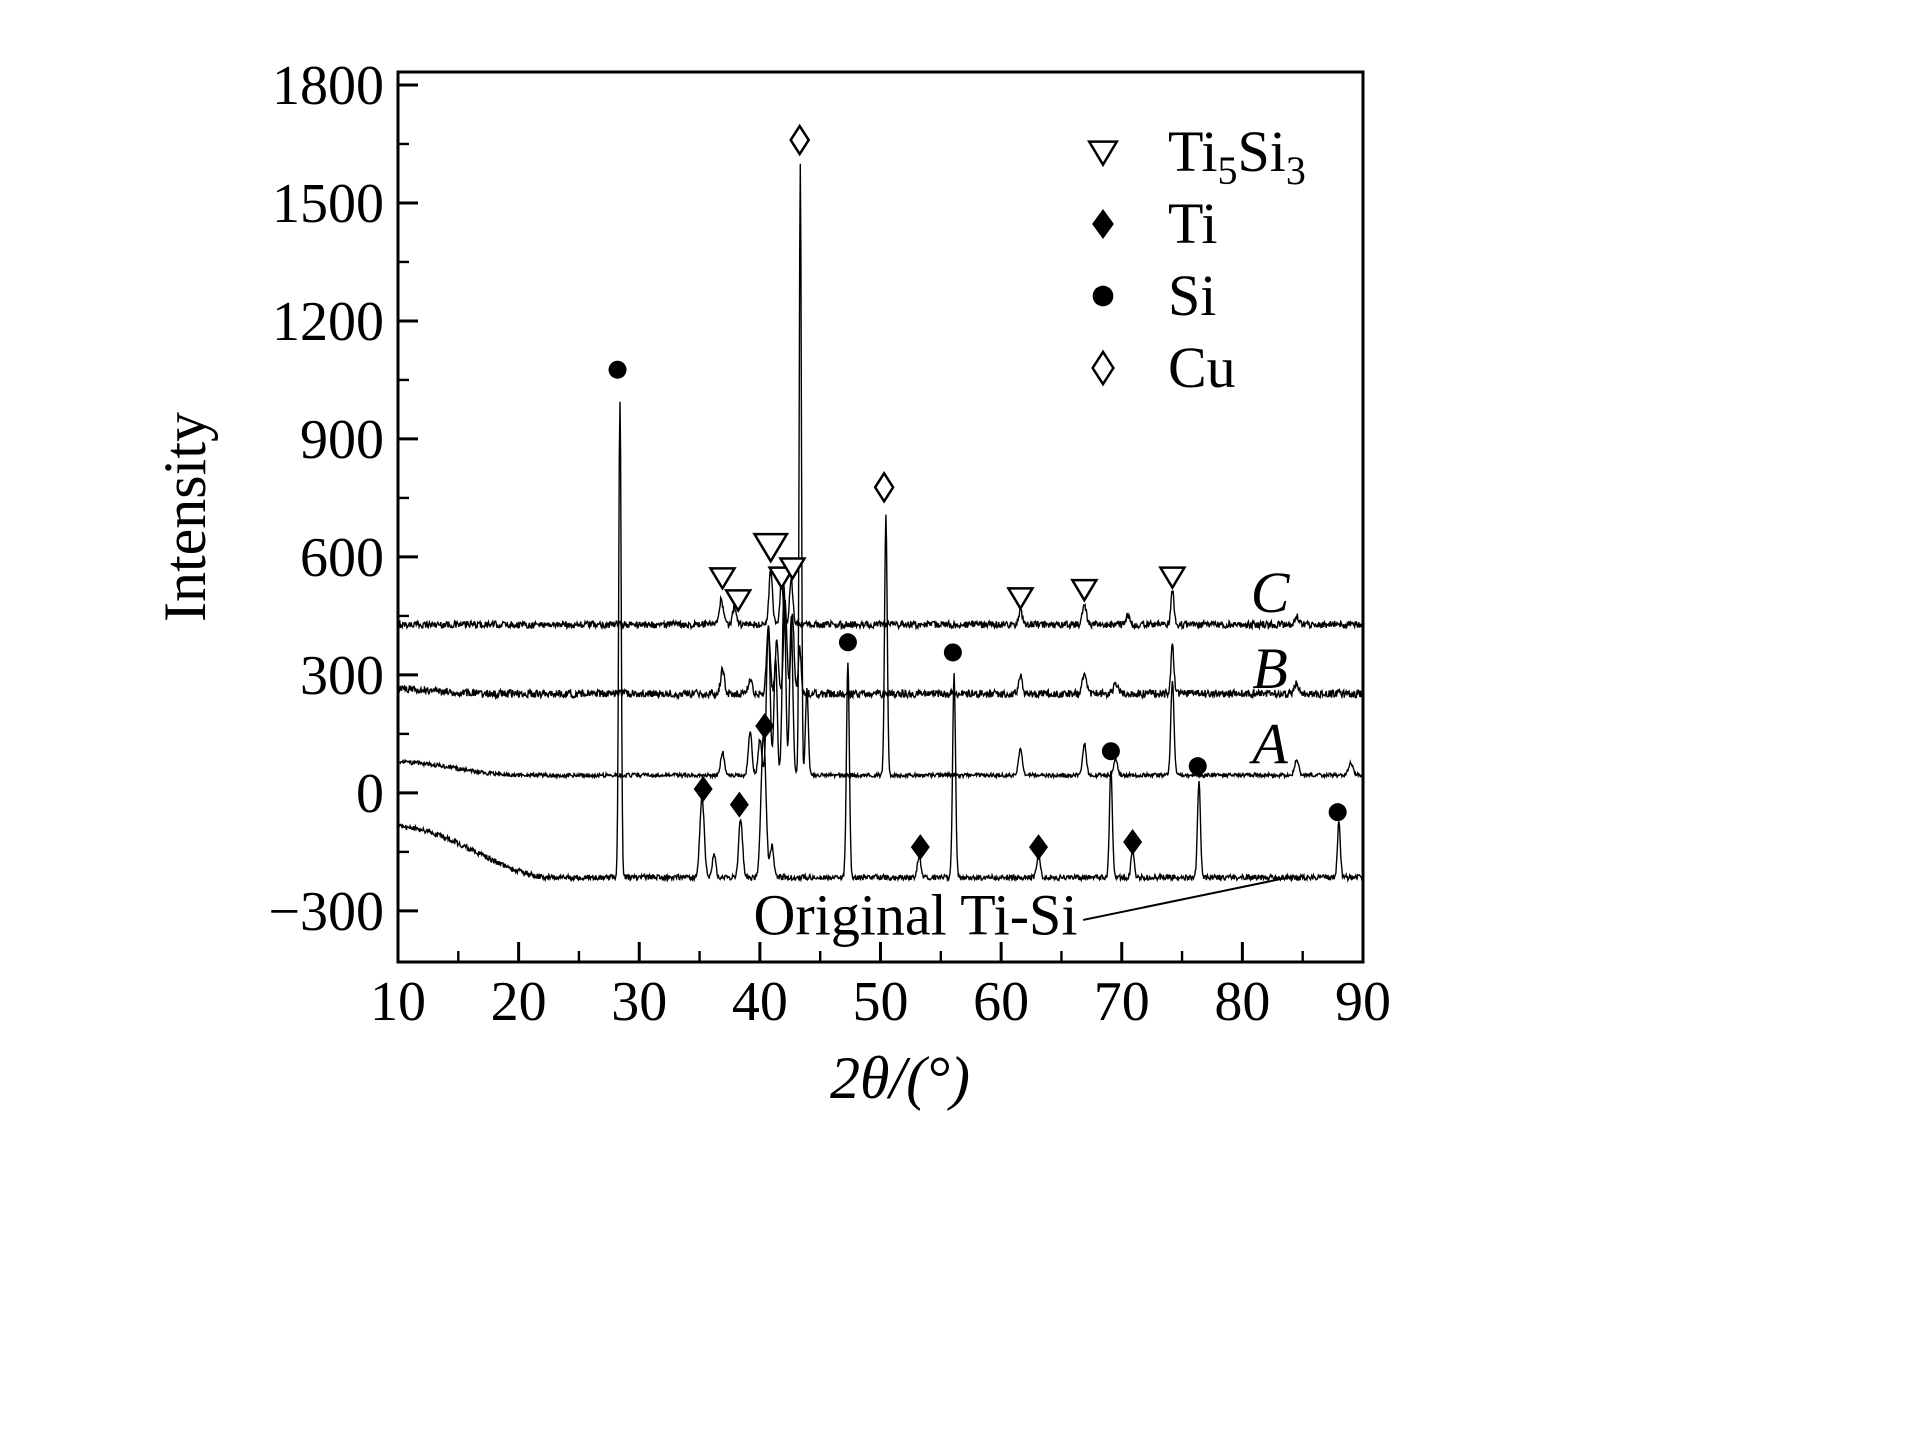 This screenshot has height=1429, width=1923. Describe the element at coordinates (398, 1002) in the screenshot. I see `x-tick-label: 10` at that location.